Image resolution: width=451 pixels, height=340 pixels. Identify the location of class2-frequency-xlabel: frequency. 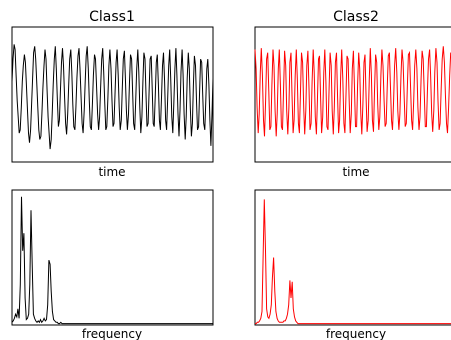
(356, 333).